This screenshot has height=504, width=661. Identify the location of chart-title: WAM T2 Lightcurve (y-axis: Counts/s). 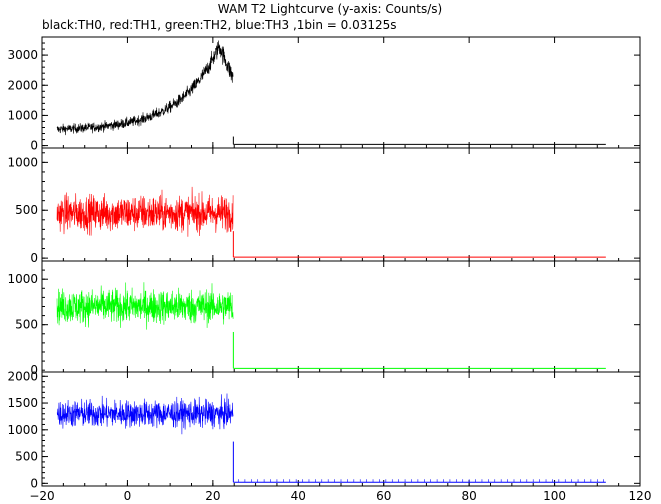
(330, 9).